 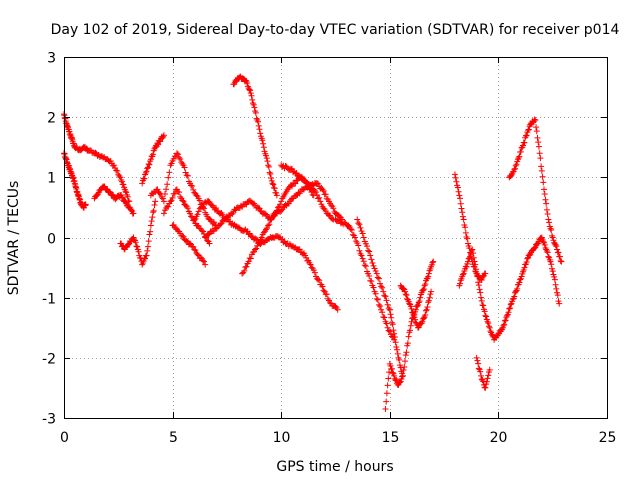 What do you see at coordinates (51, 179) in the screenshot?
I see `y-tick-label: 1` at bounding box center [51, 179].